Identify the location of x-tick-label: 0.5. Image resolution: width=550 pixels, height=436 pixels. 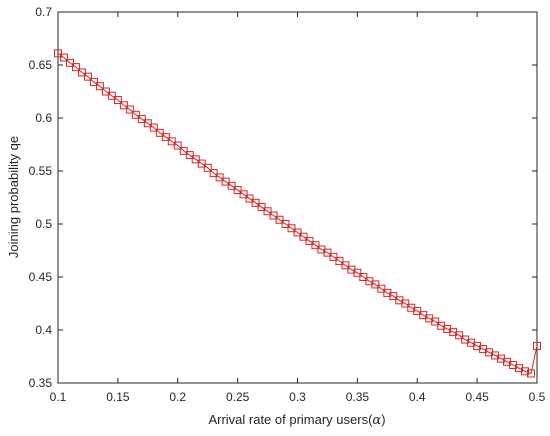
(537, 397).